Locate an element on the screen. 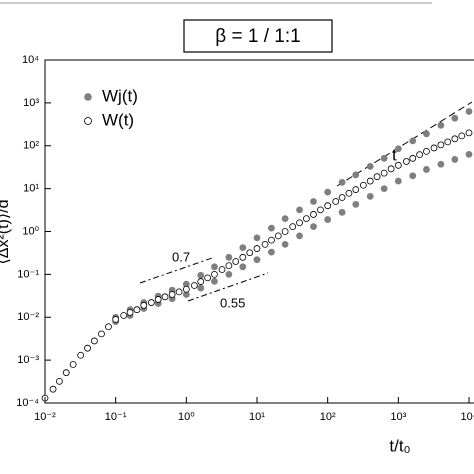 Image resolution: width=474 pixels, height=474 pixels. annotation: t is located at coordinates (394, 154).